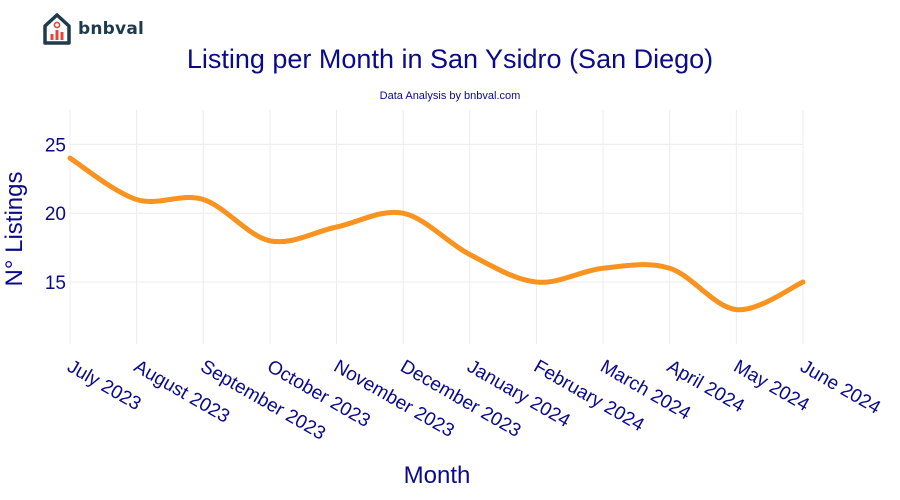 Image resolution: width=900 pixels, height=500 pixels. I want to click on x-tick-label: February 2024, so click(589, 396).